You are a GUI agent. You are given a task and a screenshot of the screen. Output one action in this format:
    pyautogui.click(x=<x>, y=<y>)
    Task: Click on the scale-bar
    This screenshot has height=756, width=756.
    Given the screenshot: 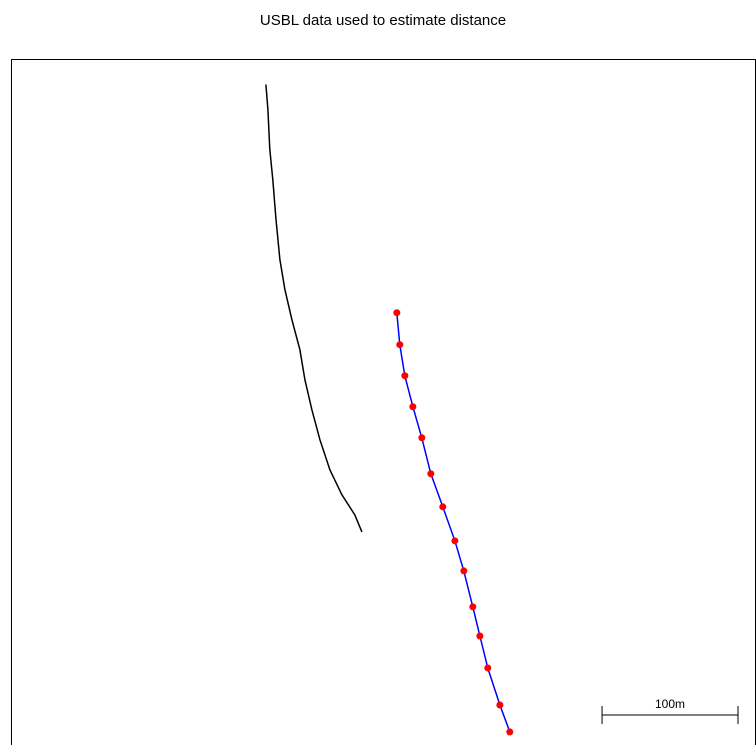 What is the action you would take?
    pyautogui.click(x=670, y=715)
    